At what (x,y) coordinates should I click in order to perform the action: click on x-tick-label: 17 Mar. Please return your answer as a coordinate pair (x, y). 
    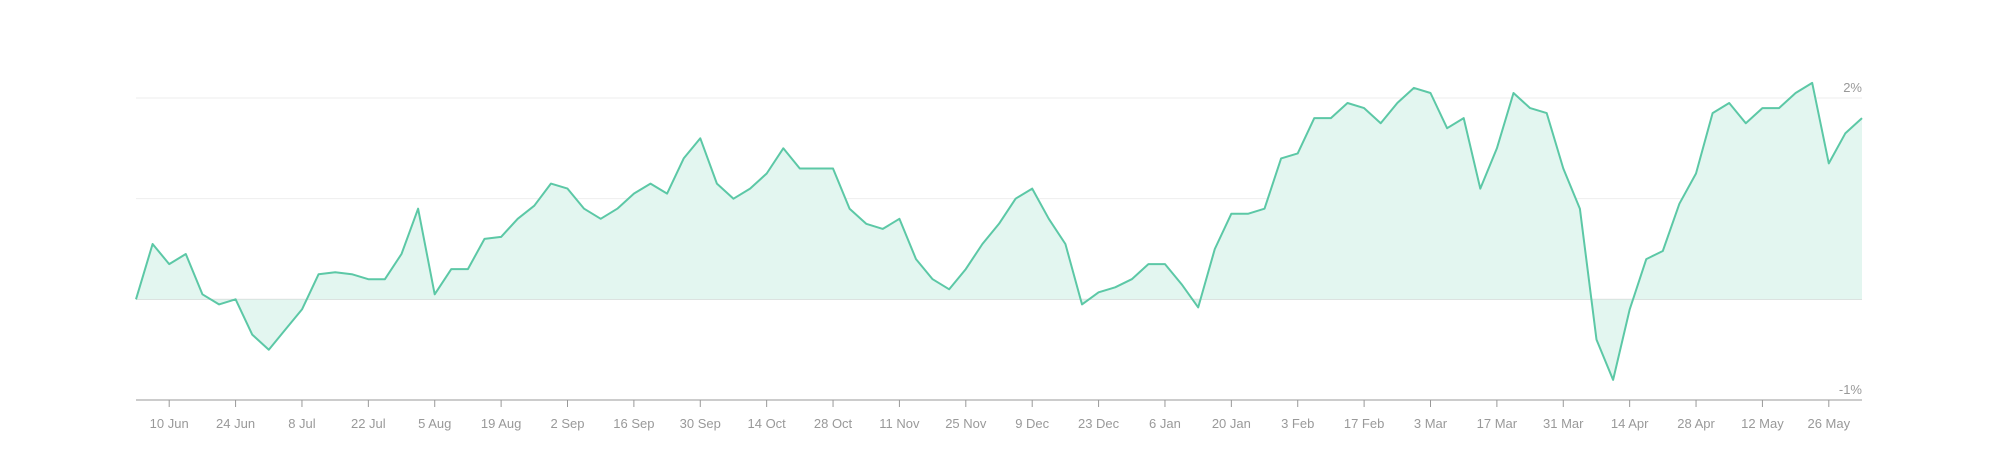
    Looking at the image, I should click on (1497, 423).